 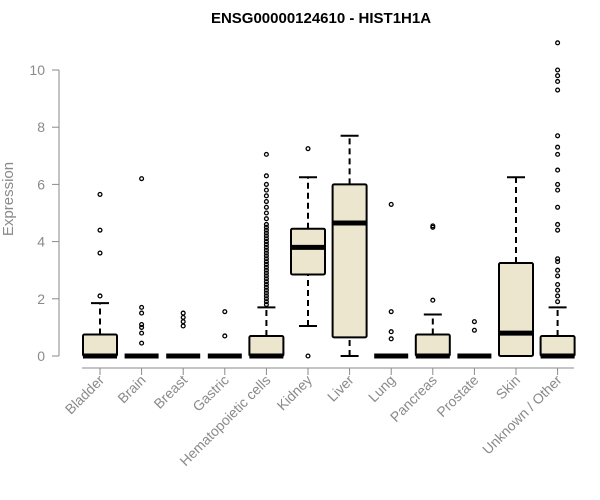 I want to click on chart-title: ENSG00000124610 - HIST1H1A, so click(x=321, y=18).